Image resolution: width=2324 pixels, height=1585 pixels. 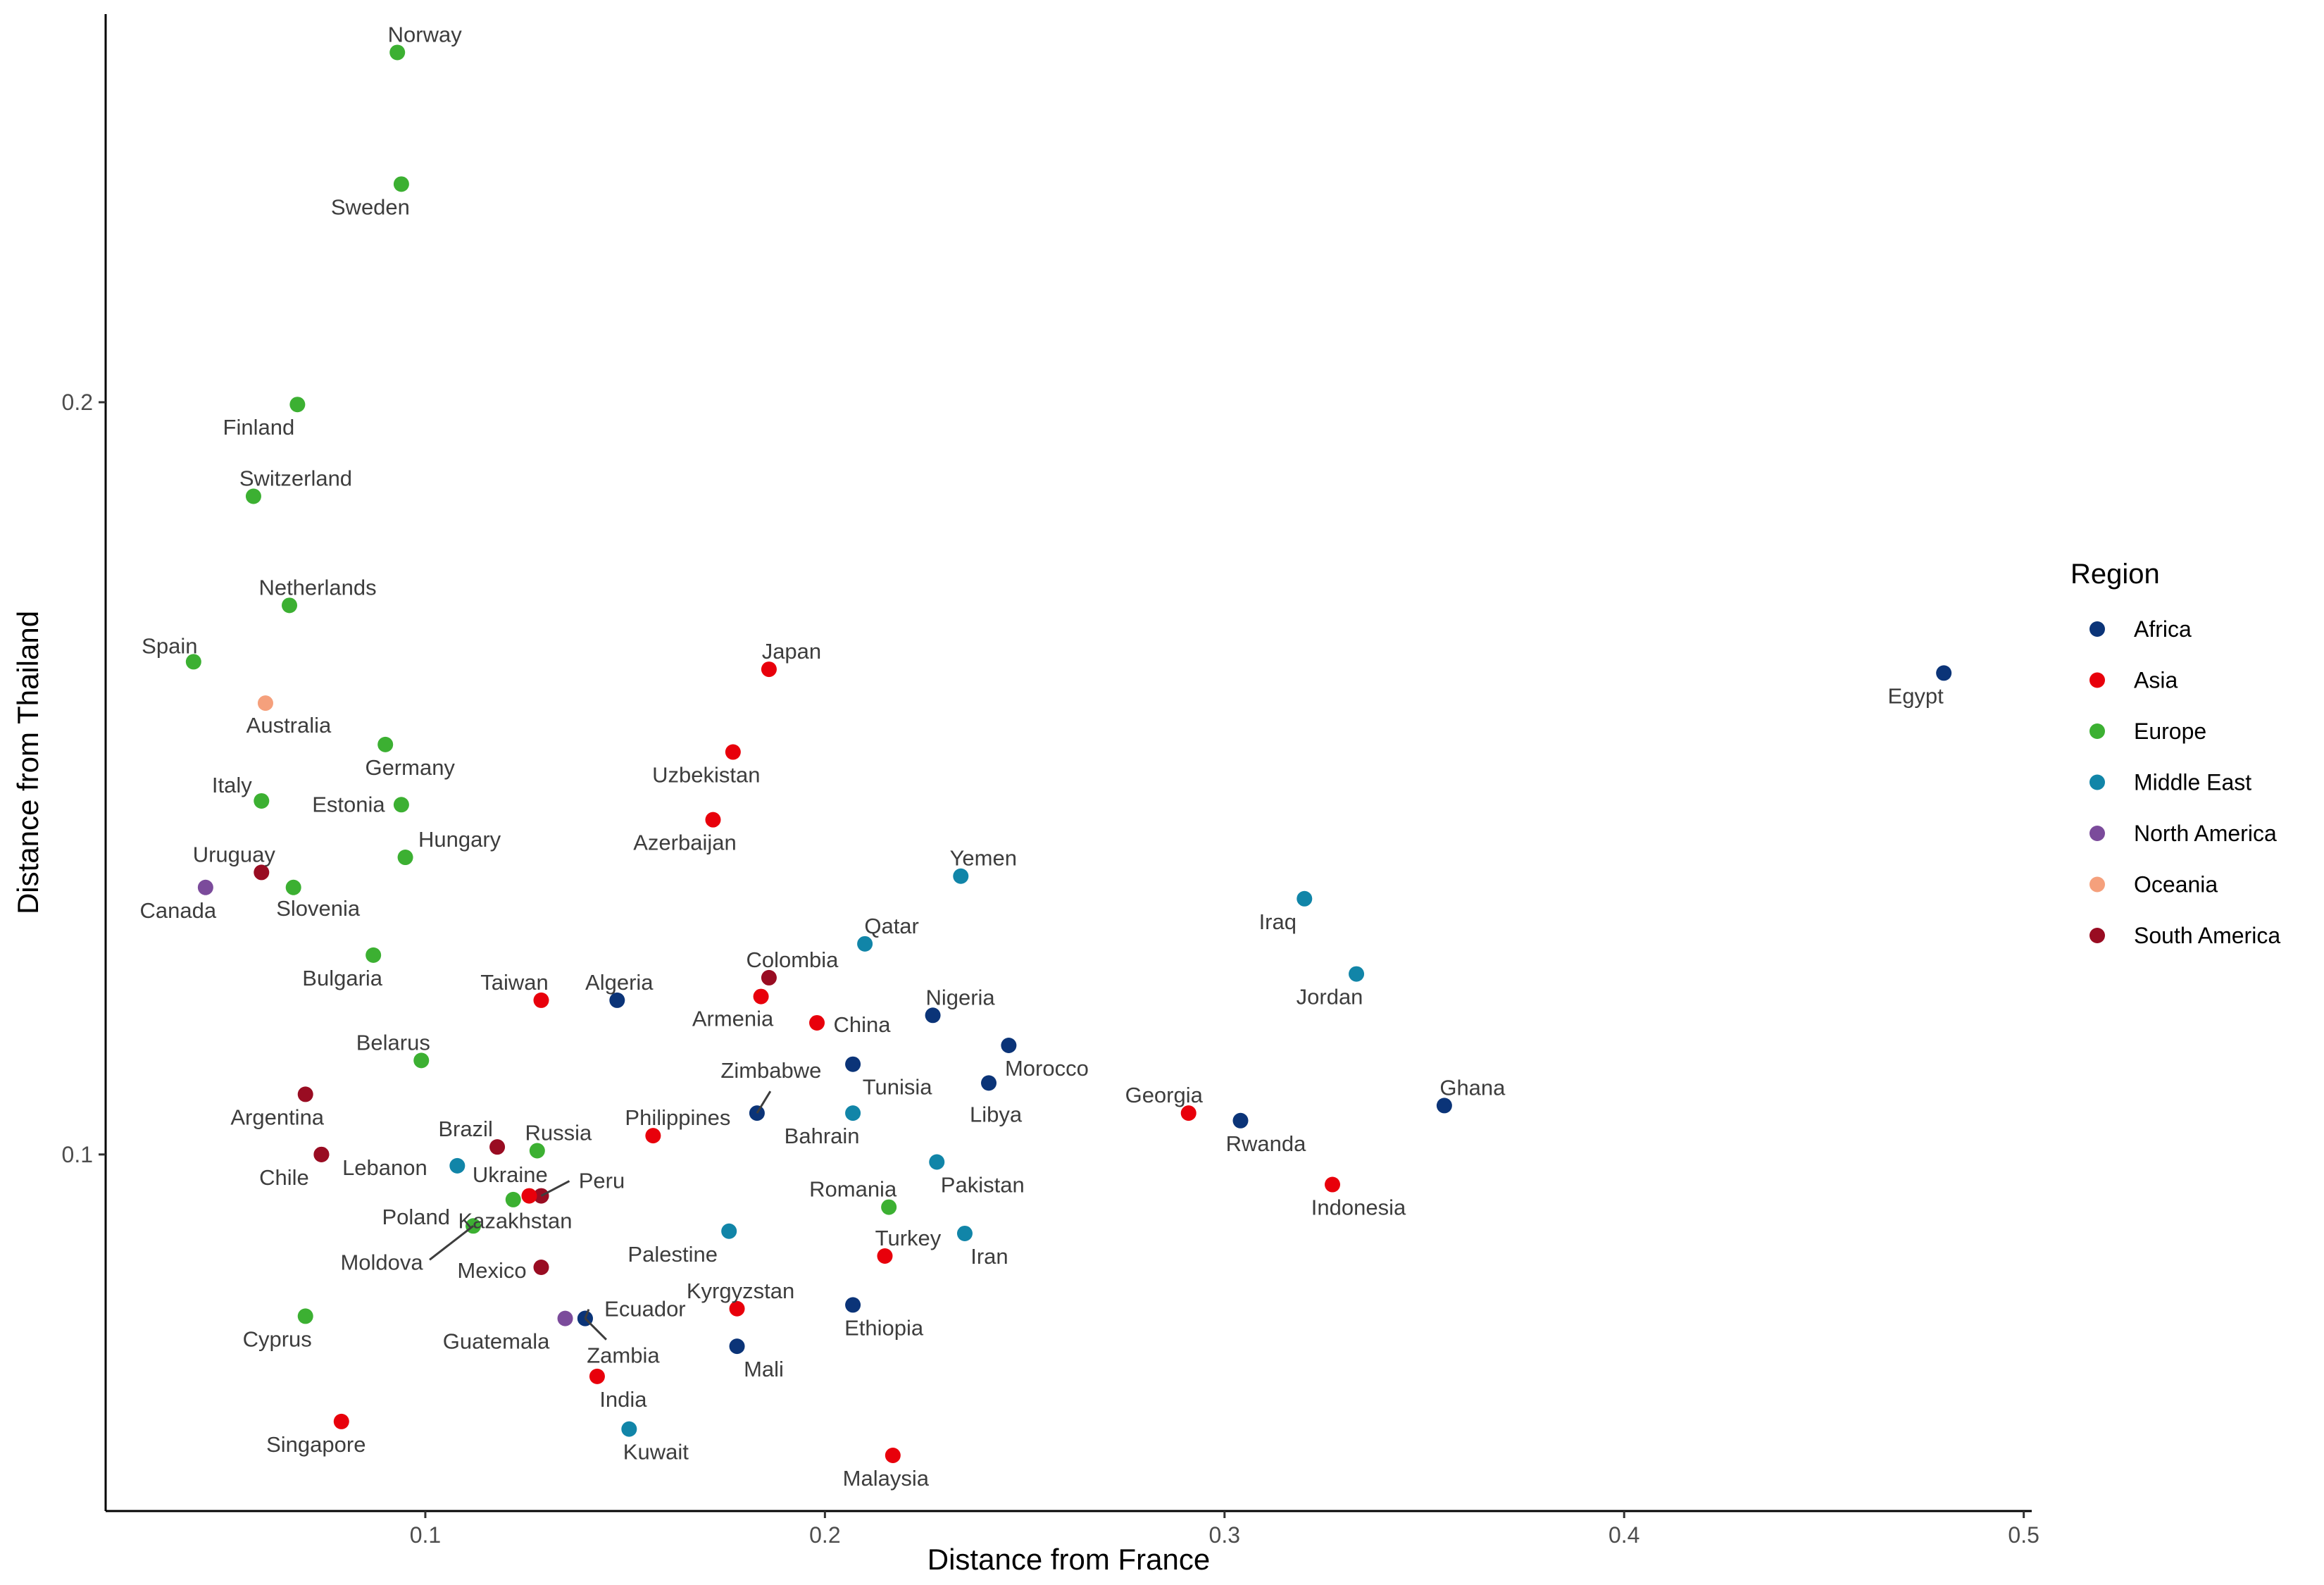 What do you see at coordinates (77, 1154) in the screenshot?
I see `y-tick-label: 0.1` at bounding box center [77, 1154].